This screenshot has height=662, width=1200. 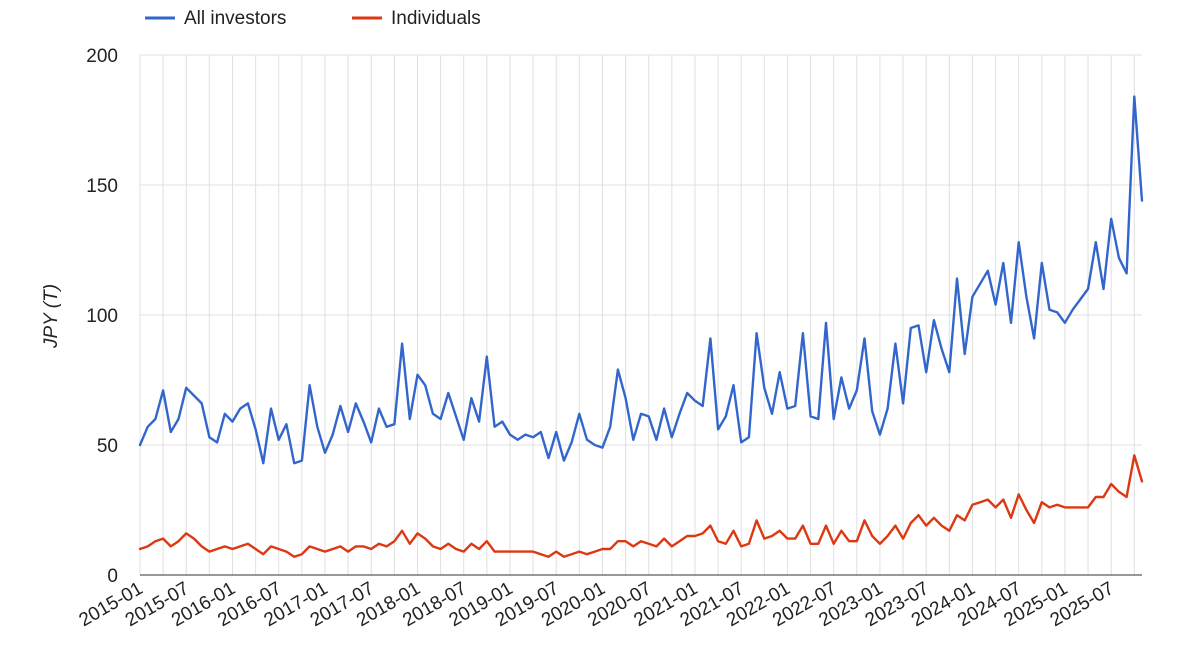 What do you see at coordinates (436, 18) in the screenshot?
I see `legend-label-individuals: Individuals` at bounding box center [436, 18].